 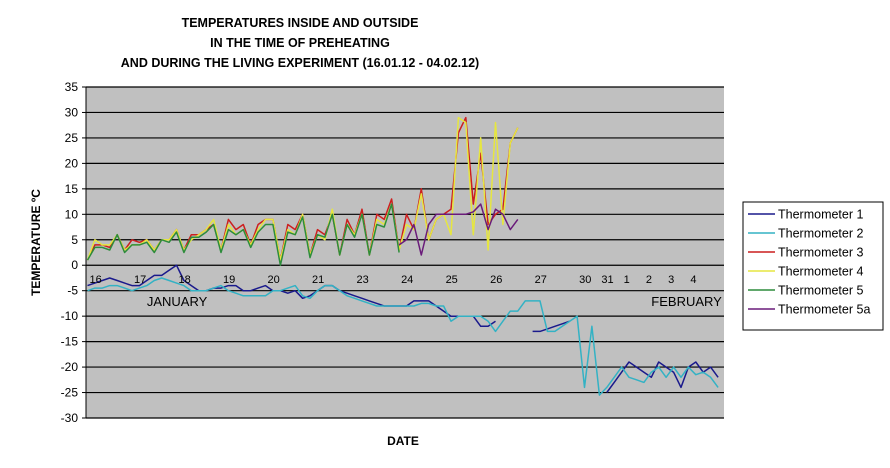 I want to click on series-thermometer-5a, so click(x=458, y=229).